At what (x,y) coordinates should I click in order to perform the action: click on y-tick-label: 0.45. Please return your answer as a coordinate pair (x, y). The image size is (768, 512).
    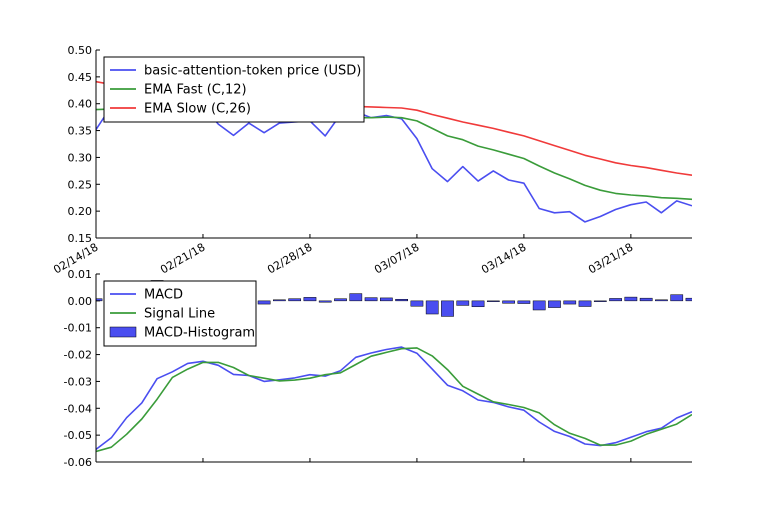
    Looking at the image, I should click on (80, 77).